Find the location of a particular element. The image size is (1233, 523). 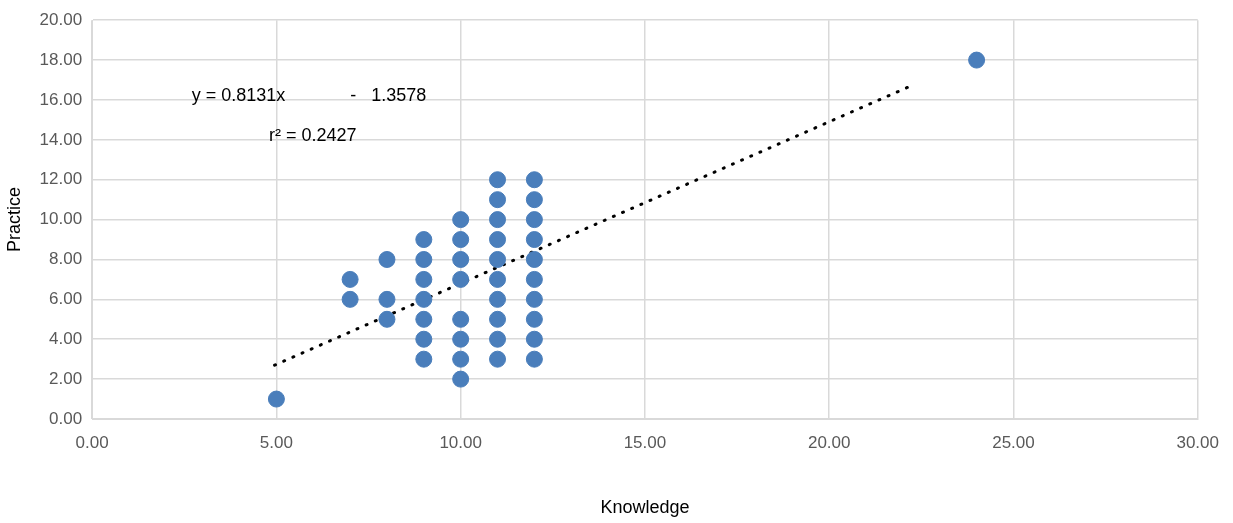

x-axis-title: Knowledge is located at coordinates (645, 507).